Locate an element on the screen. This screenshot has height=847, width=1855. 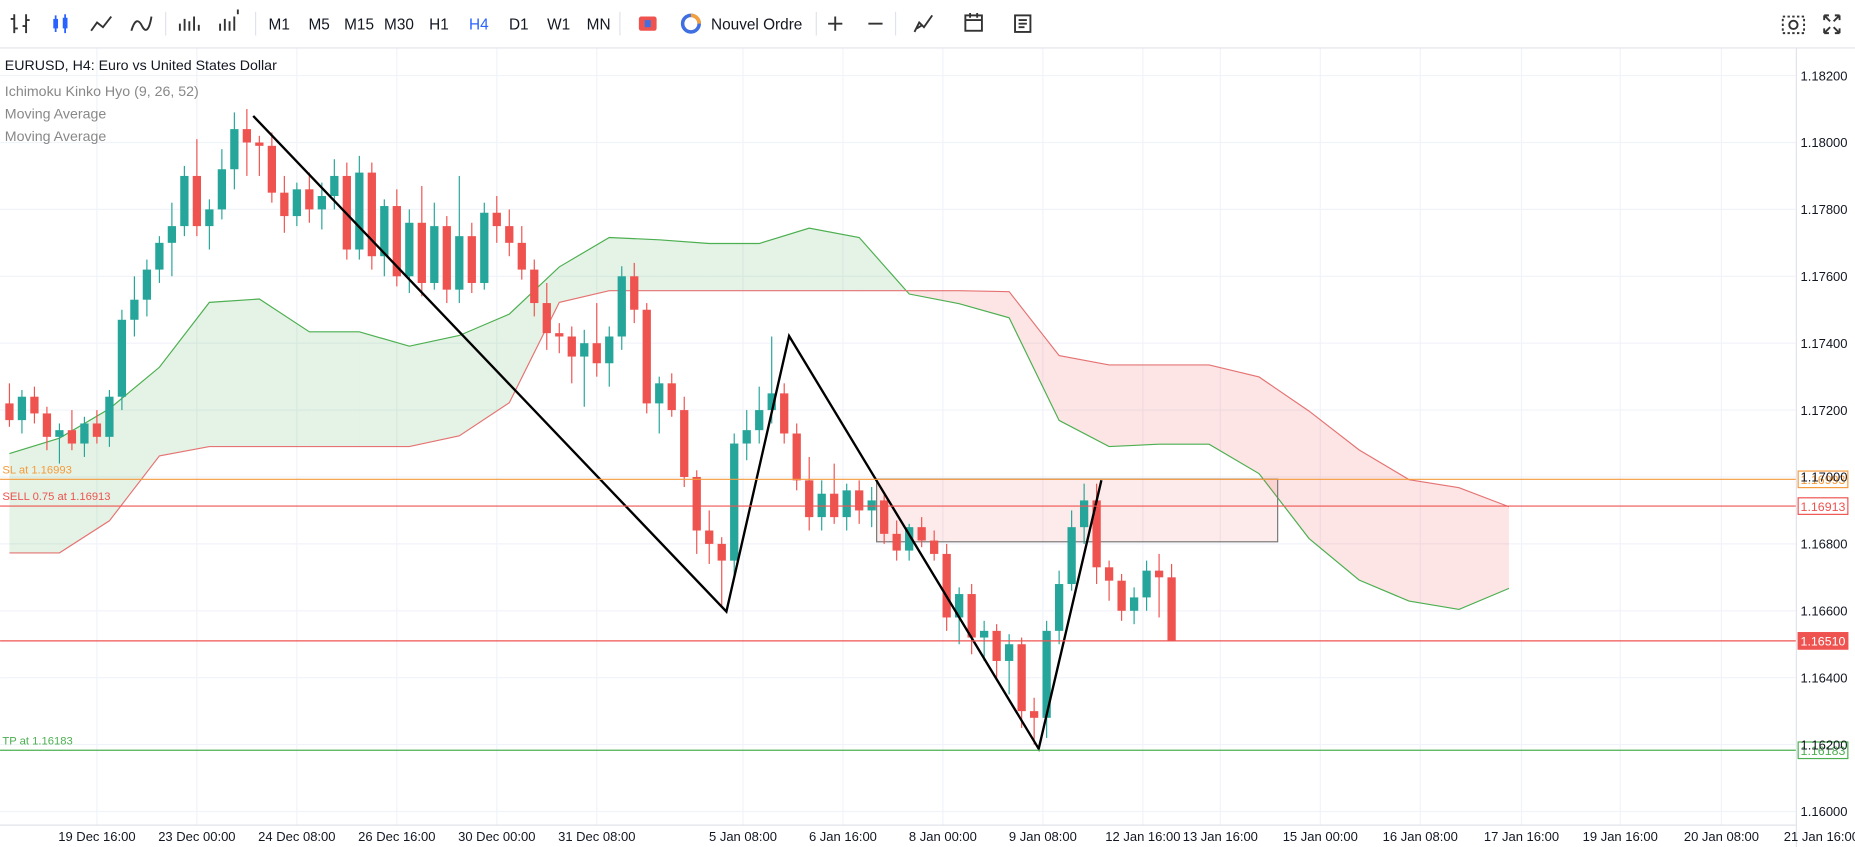
timeframe-button: H4 is located at coordinates (479, 25).